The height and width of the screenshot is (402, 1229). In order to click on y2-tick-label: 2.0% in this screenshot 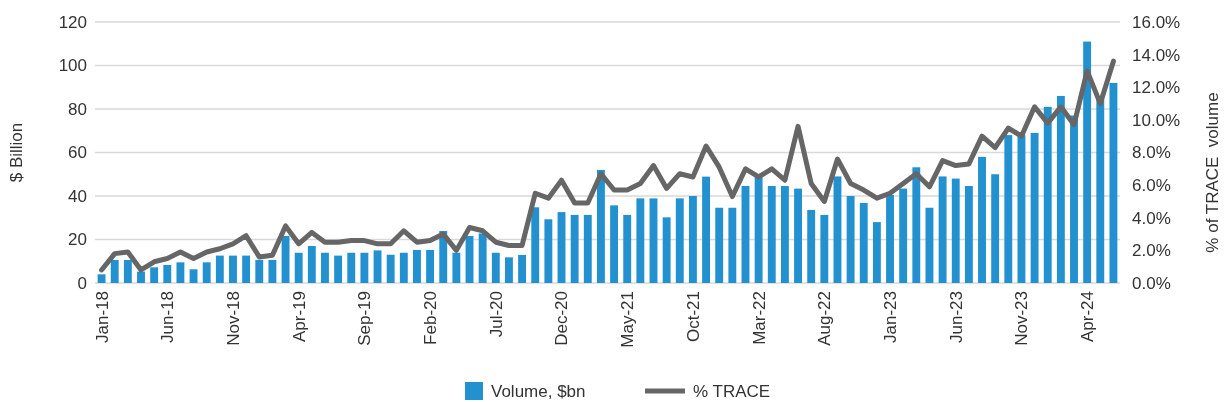, I will do `click(1151, 251)`.